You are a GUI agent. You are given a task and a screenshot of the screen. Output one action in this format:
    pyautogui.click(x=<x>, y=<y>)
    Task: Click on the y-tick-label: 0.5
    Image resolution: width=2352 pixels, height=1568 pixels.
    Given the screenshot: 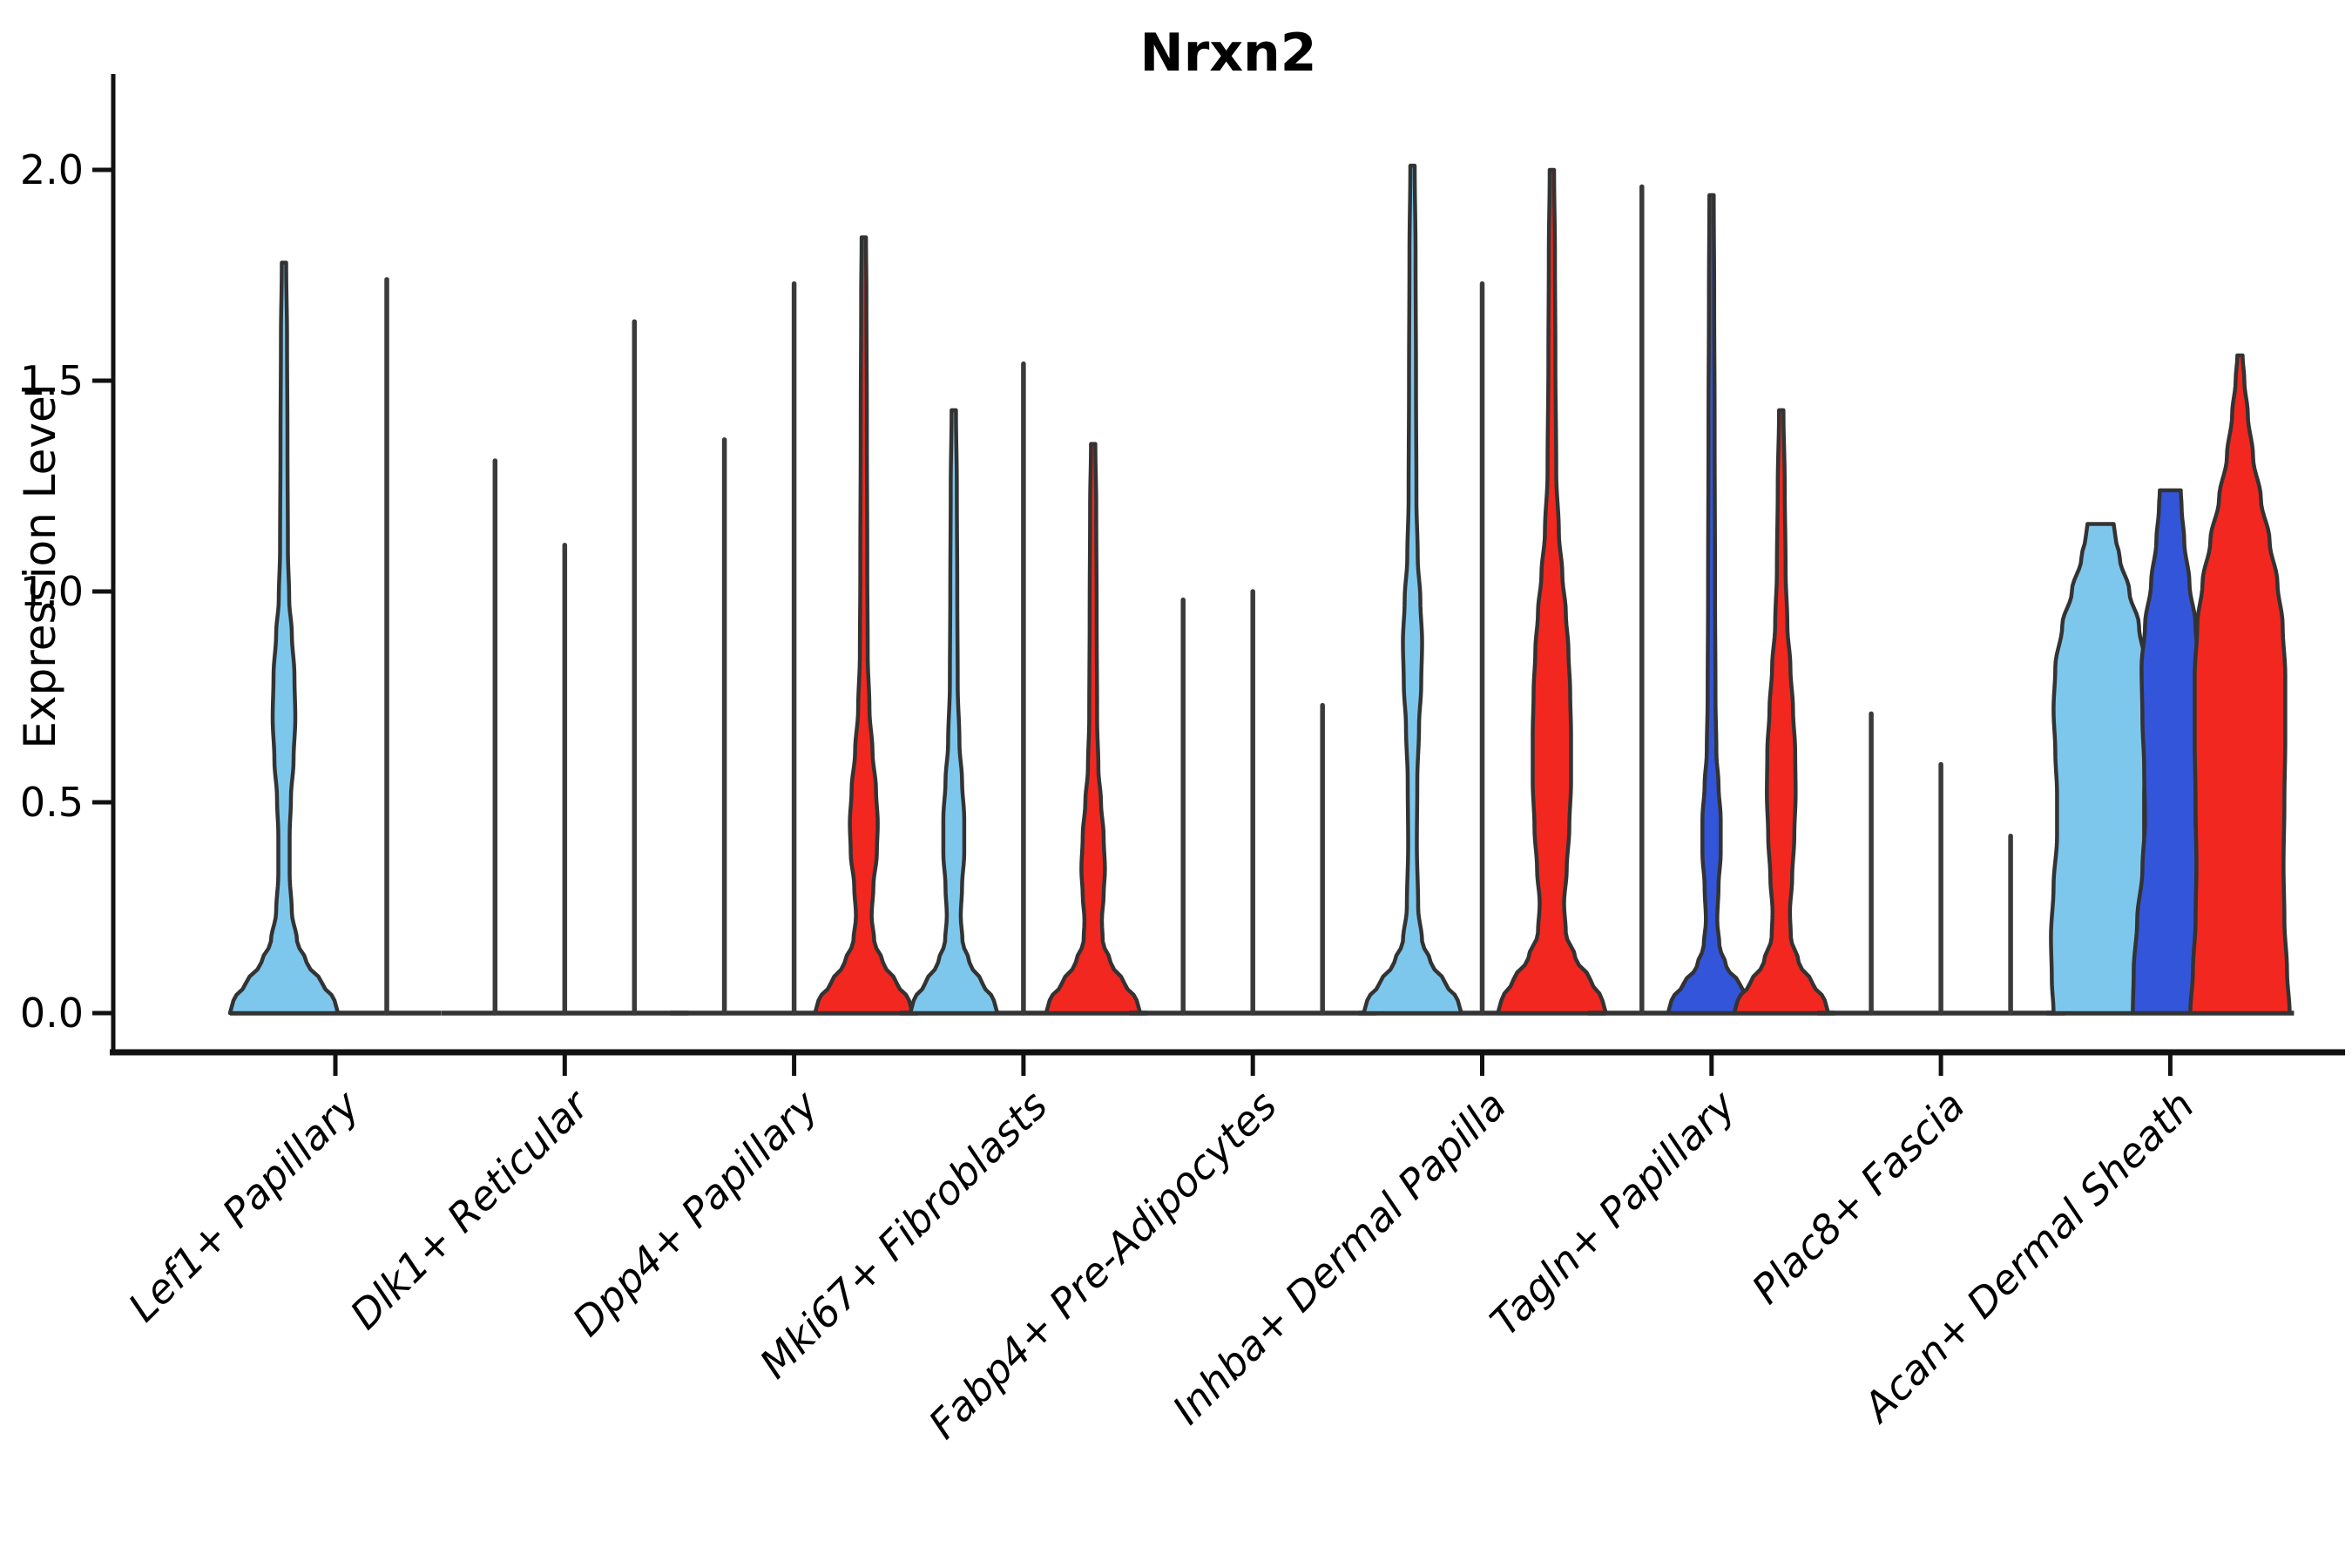 What is the action you would take?
    pyautogui.click(x=52, y=802)
    